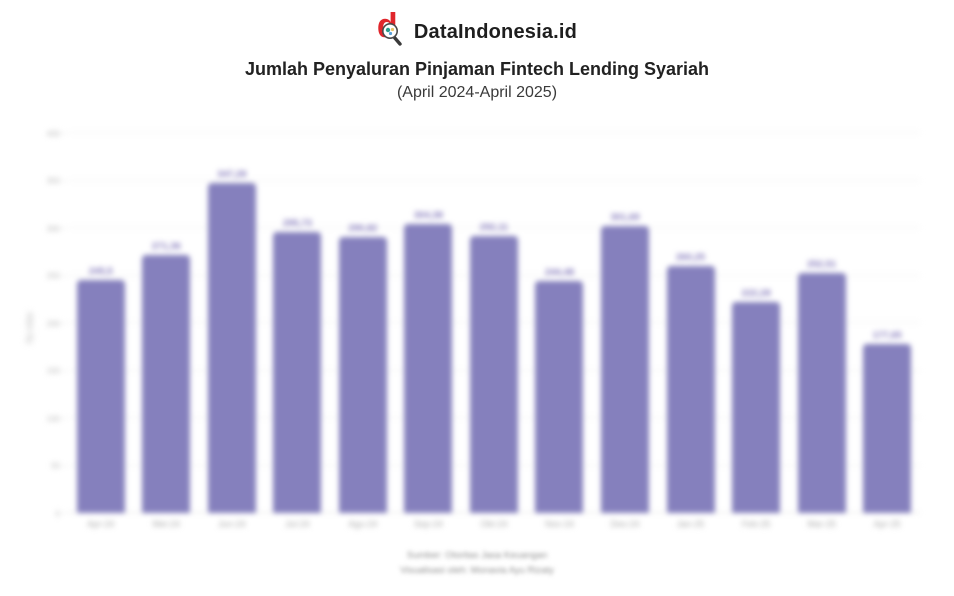 This screenshot has width=954, height=596. Describe the element at coordinates (297, 224) in the screenshot. I see `bar-value-label: 295,73` at that location.